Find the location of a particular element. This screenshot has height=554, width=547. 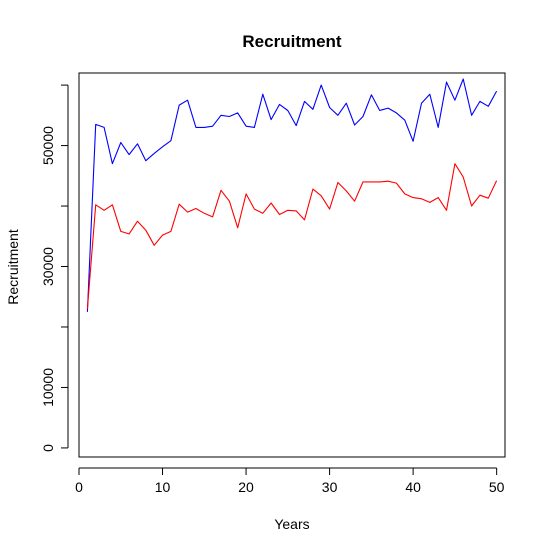

x-tick-label: 50 is located at coordinates (497, 487).